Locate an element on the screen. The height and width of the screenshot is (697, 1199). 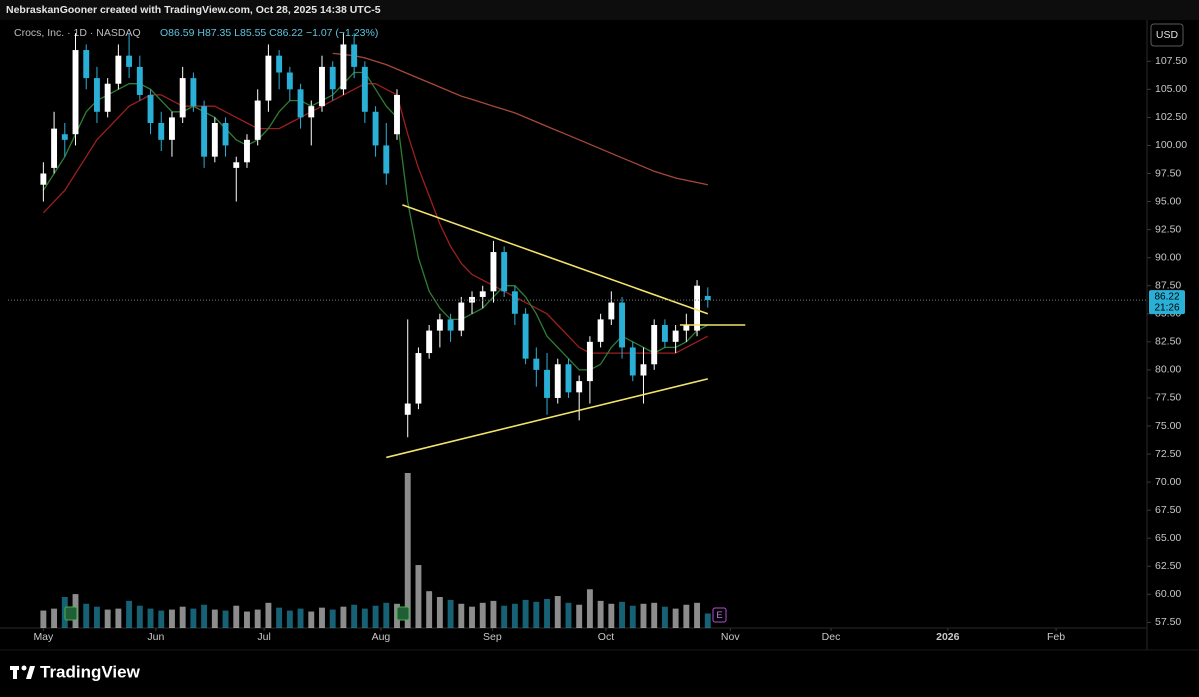
x-tick-label: Oct is located at coordinates (606, 637).